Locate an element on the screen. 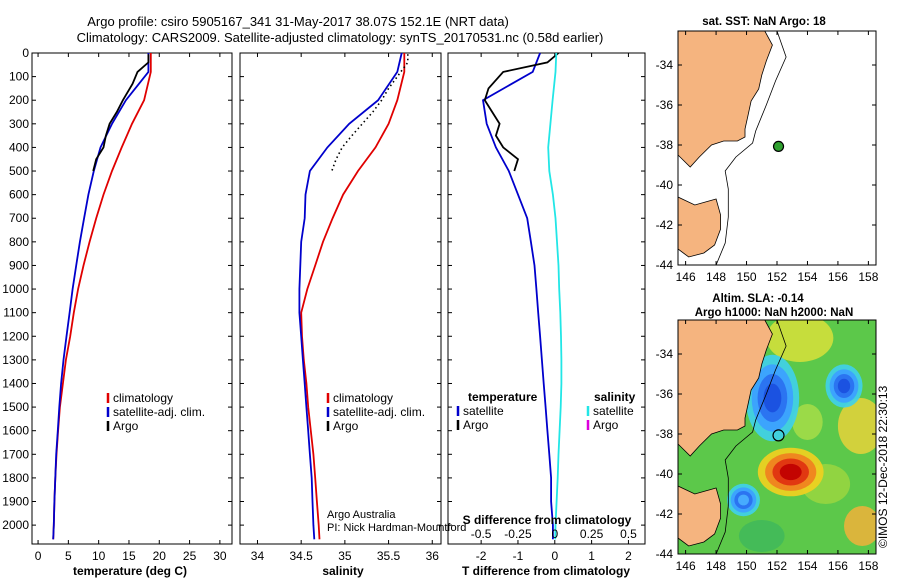 The height and width of the screenshot is (580, 900). difference-xtick-label: 0 is located at coordinates (554, 556).